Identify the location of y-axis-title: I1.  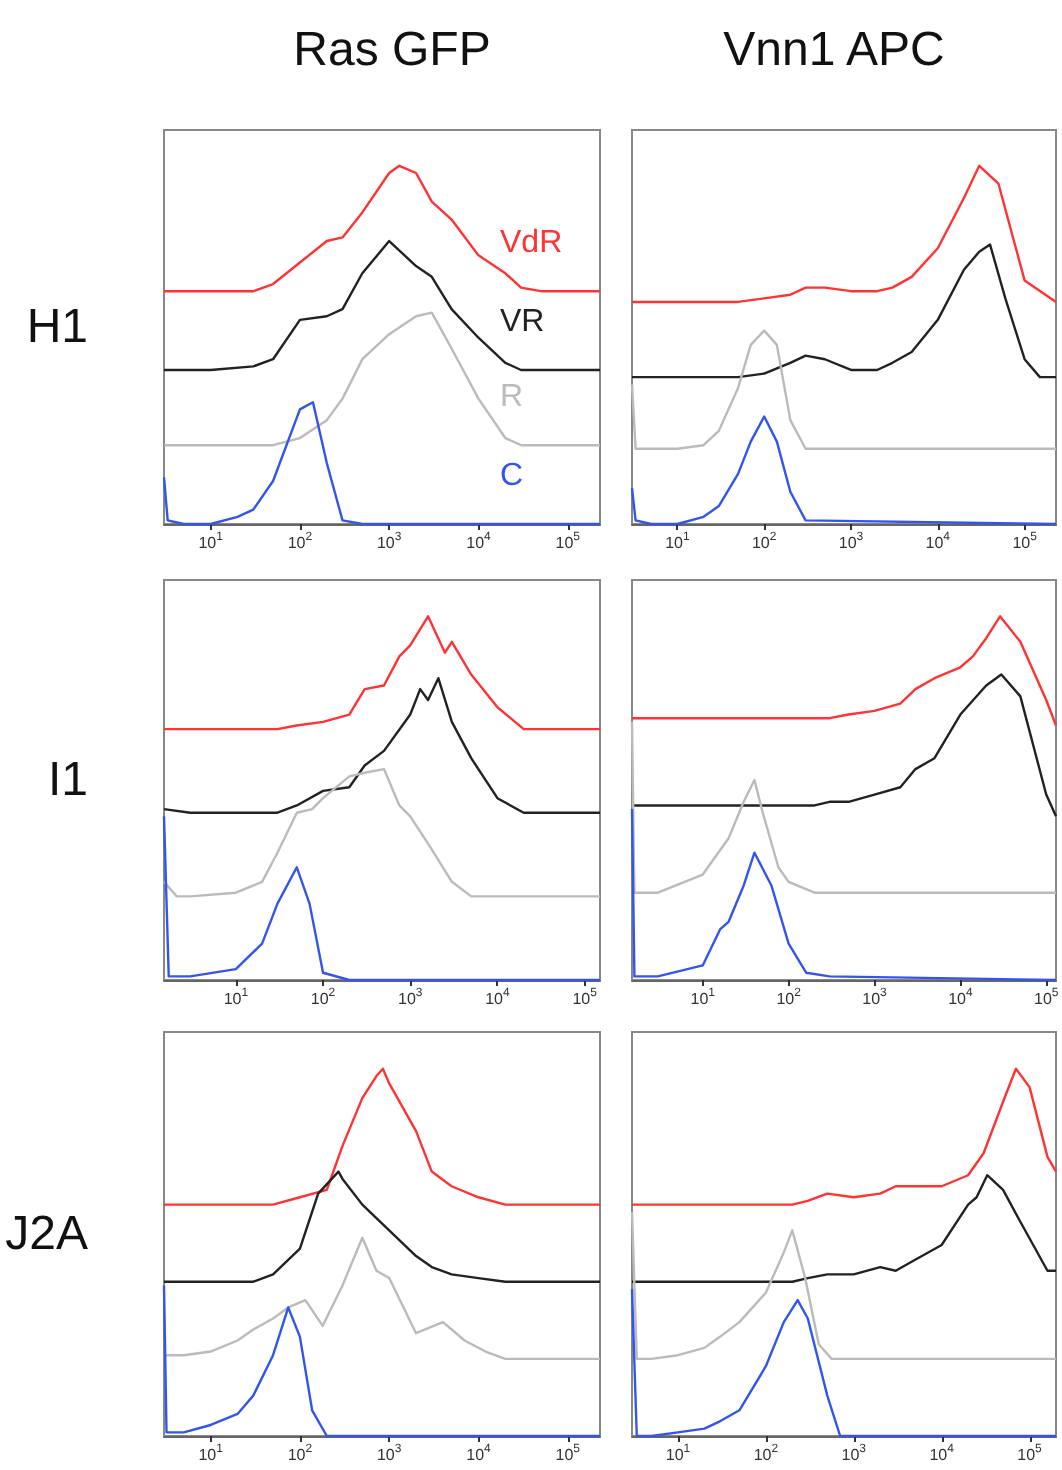
(67, 780).